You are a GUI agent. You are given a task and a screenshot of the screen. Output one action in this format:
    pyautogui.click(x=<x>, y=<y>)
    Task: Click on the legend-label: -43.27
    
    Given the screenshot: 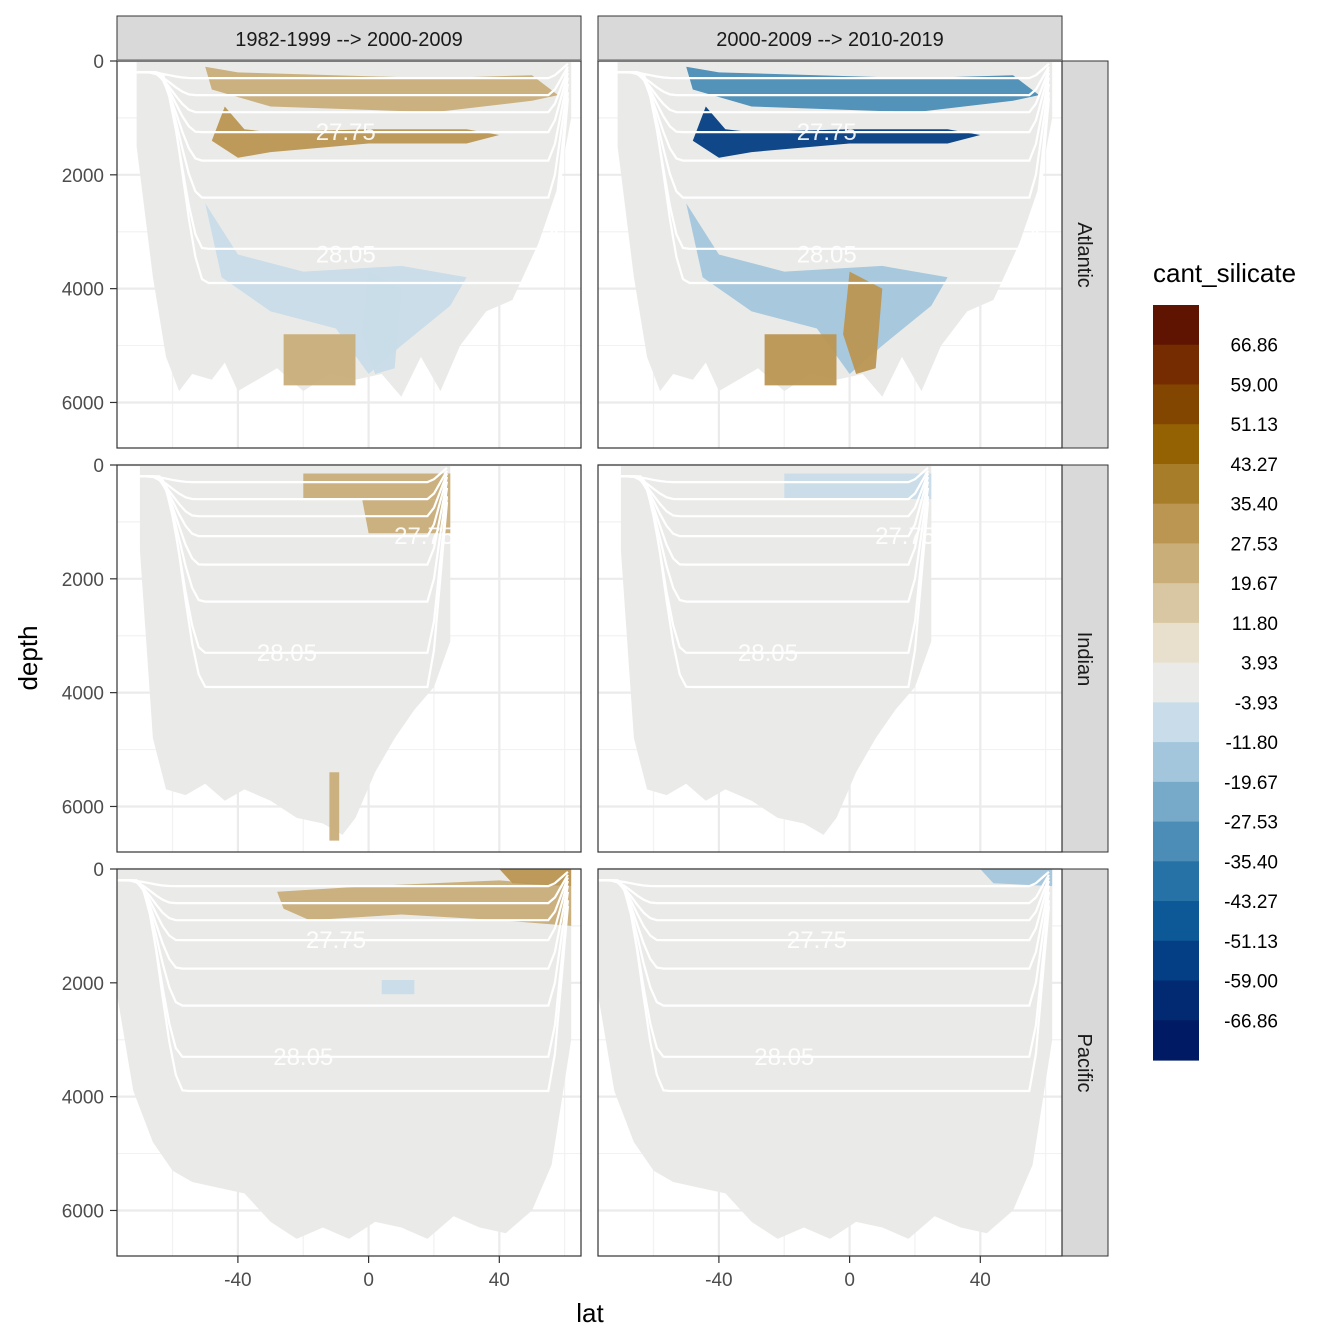 What is the action you would take?
    pyautogui.click(x=1251, y=902)
    